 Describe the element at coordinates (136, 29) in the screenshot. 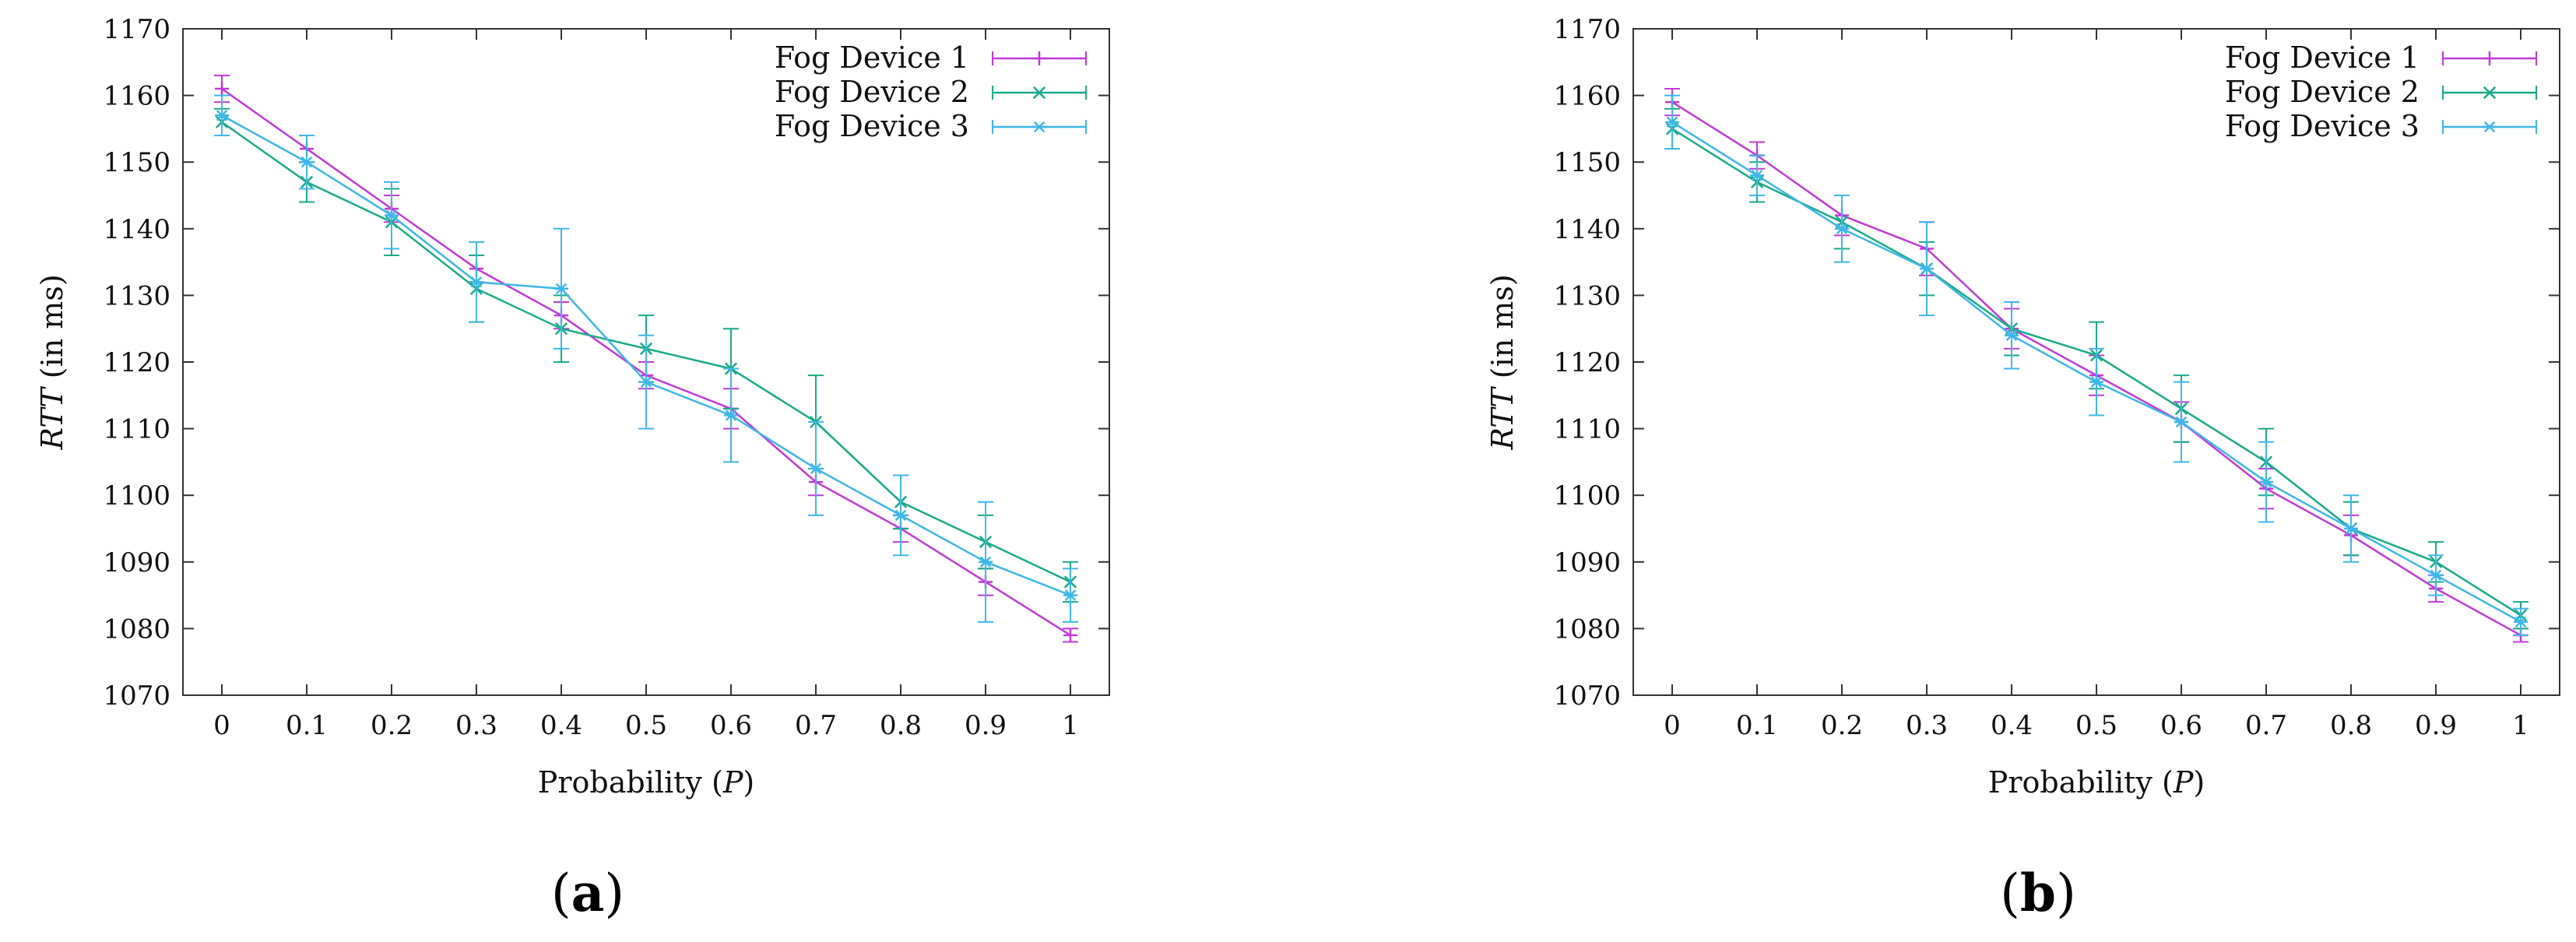

I see `y-tick-label: 1170` at that location.